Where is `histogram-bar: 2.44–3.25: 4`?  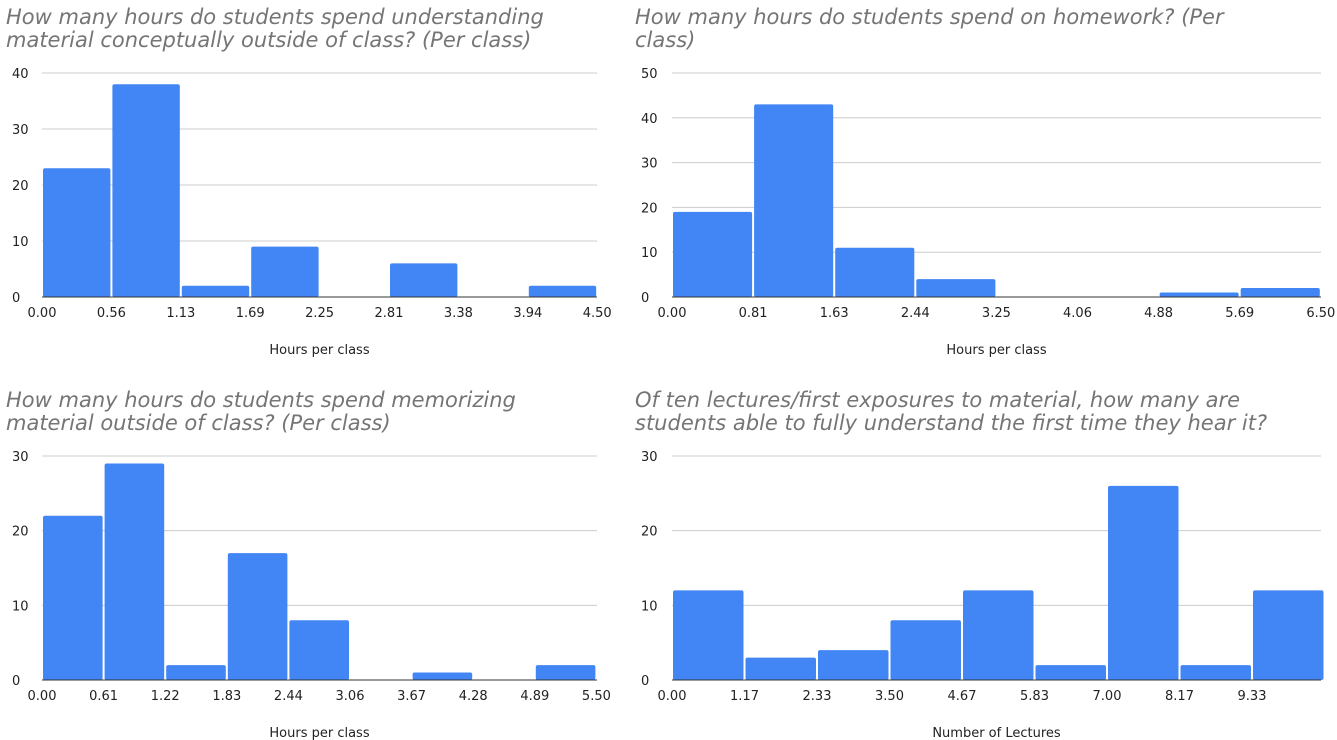 histogram-bar: 2.44–3.25: 4 is located at coordinates (956, 288).